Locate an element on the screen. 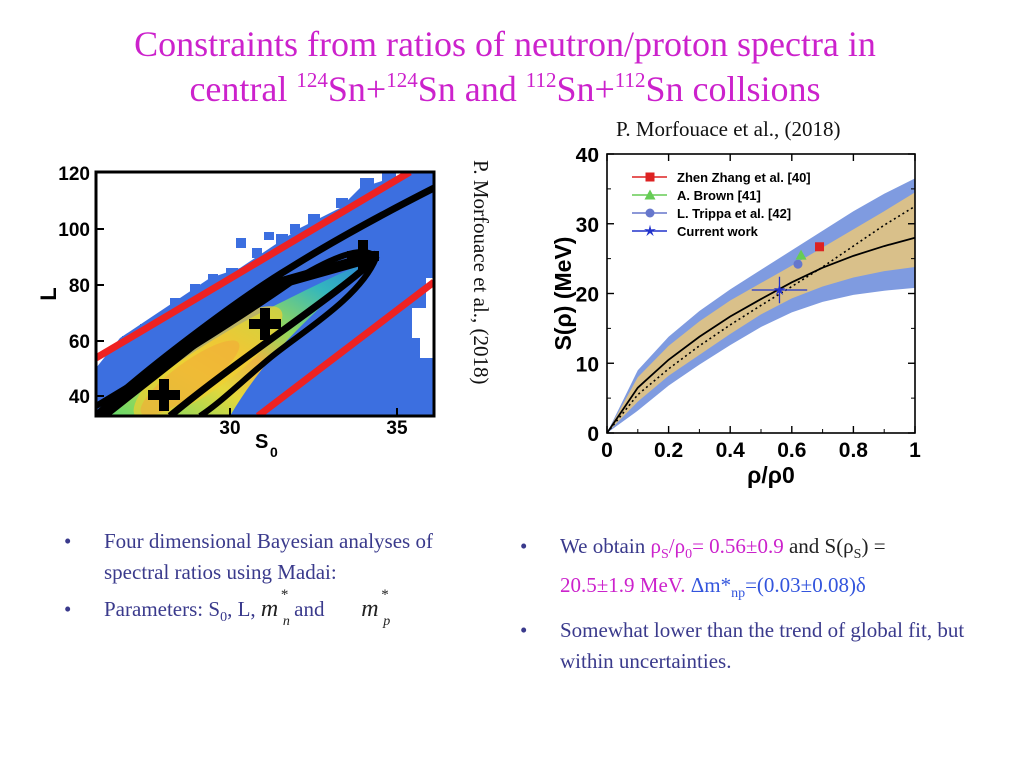 This screenshot has width=1024, height=768. legend-label: Zhen Zhang et al. [40] is located at coordinates (744, 177).